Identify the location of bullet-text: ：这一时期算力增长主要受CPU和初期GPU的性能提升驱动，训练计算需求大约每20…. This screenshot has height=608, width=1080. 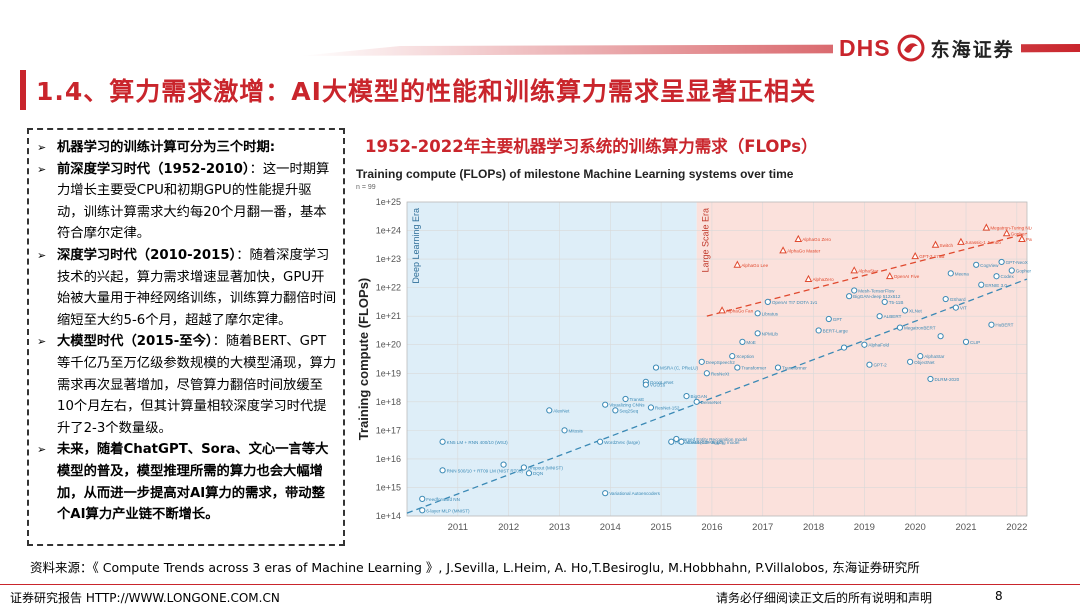
(193, 201).